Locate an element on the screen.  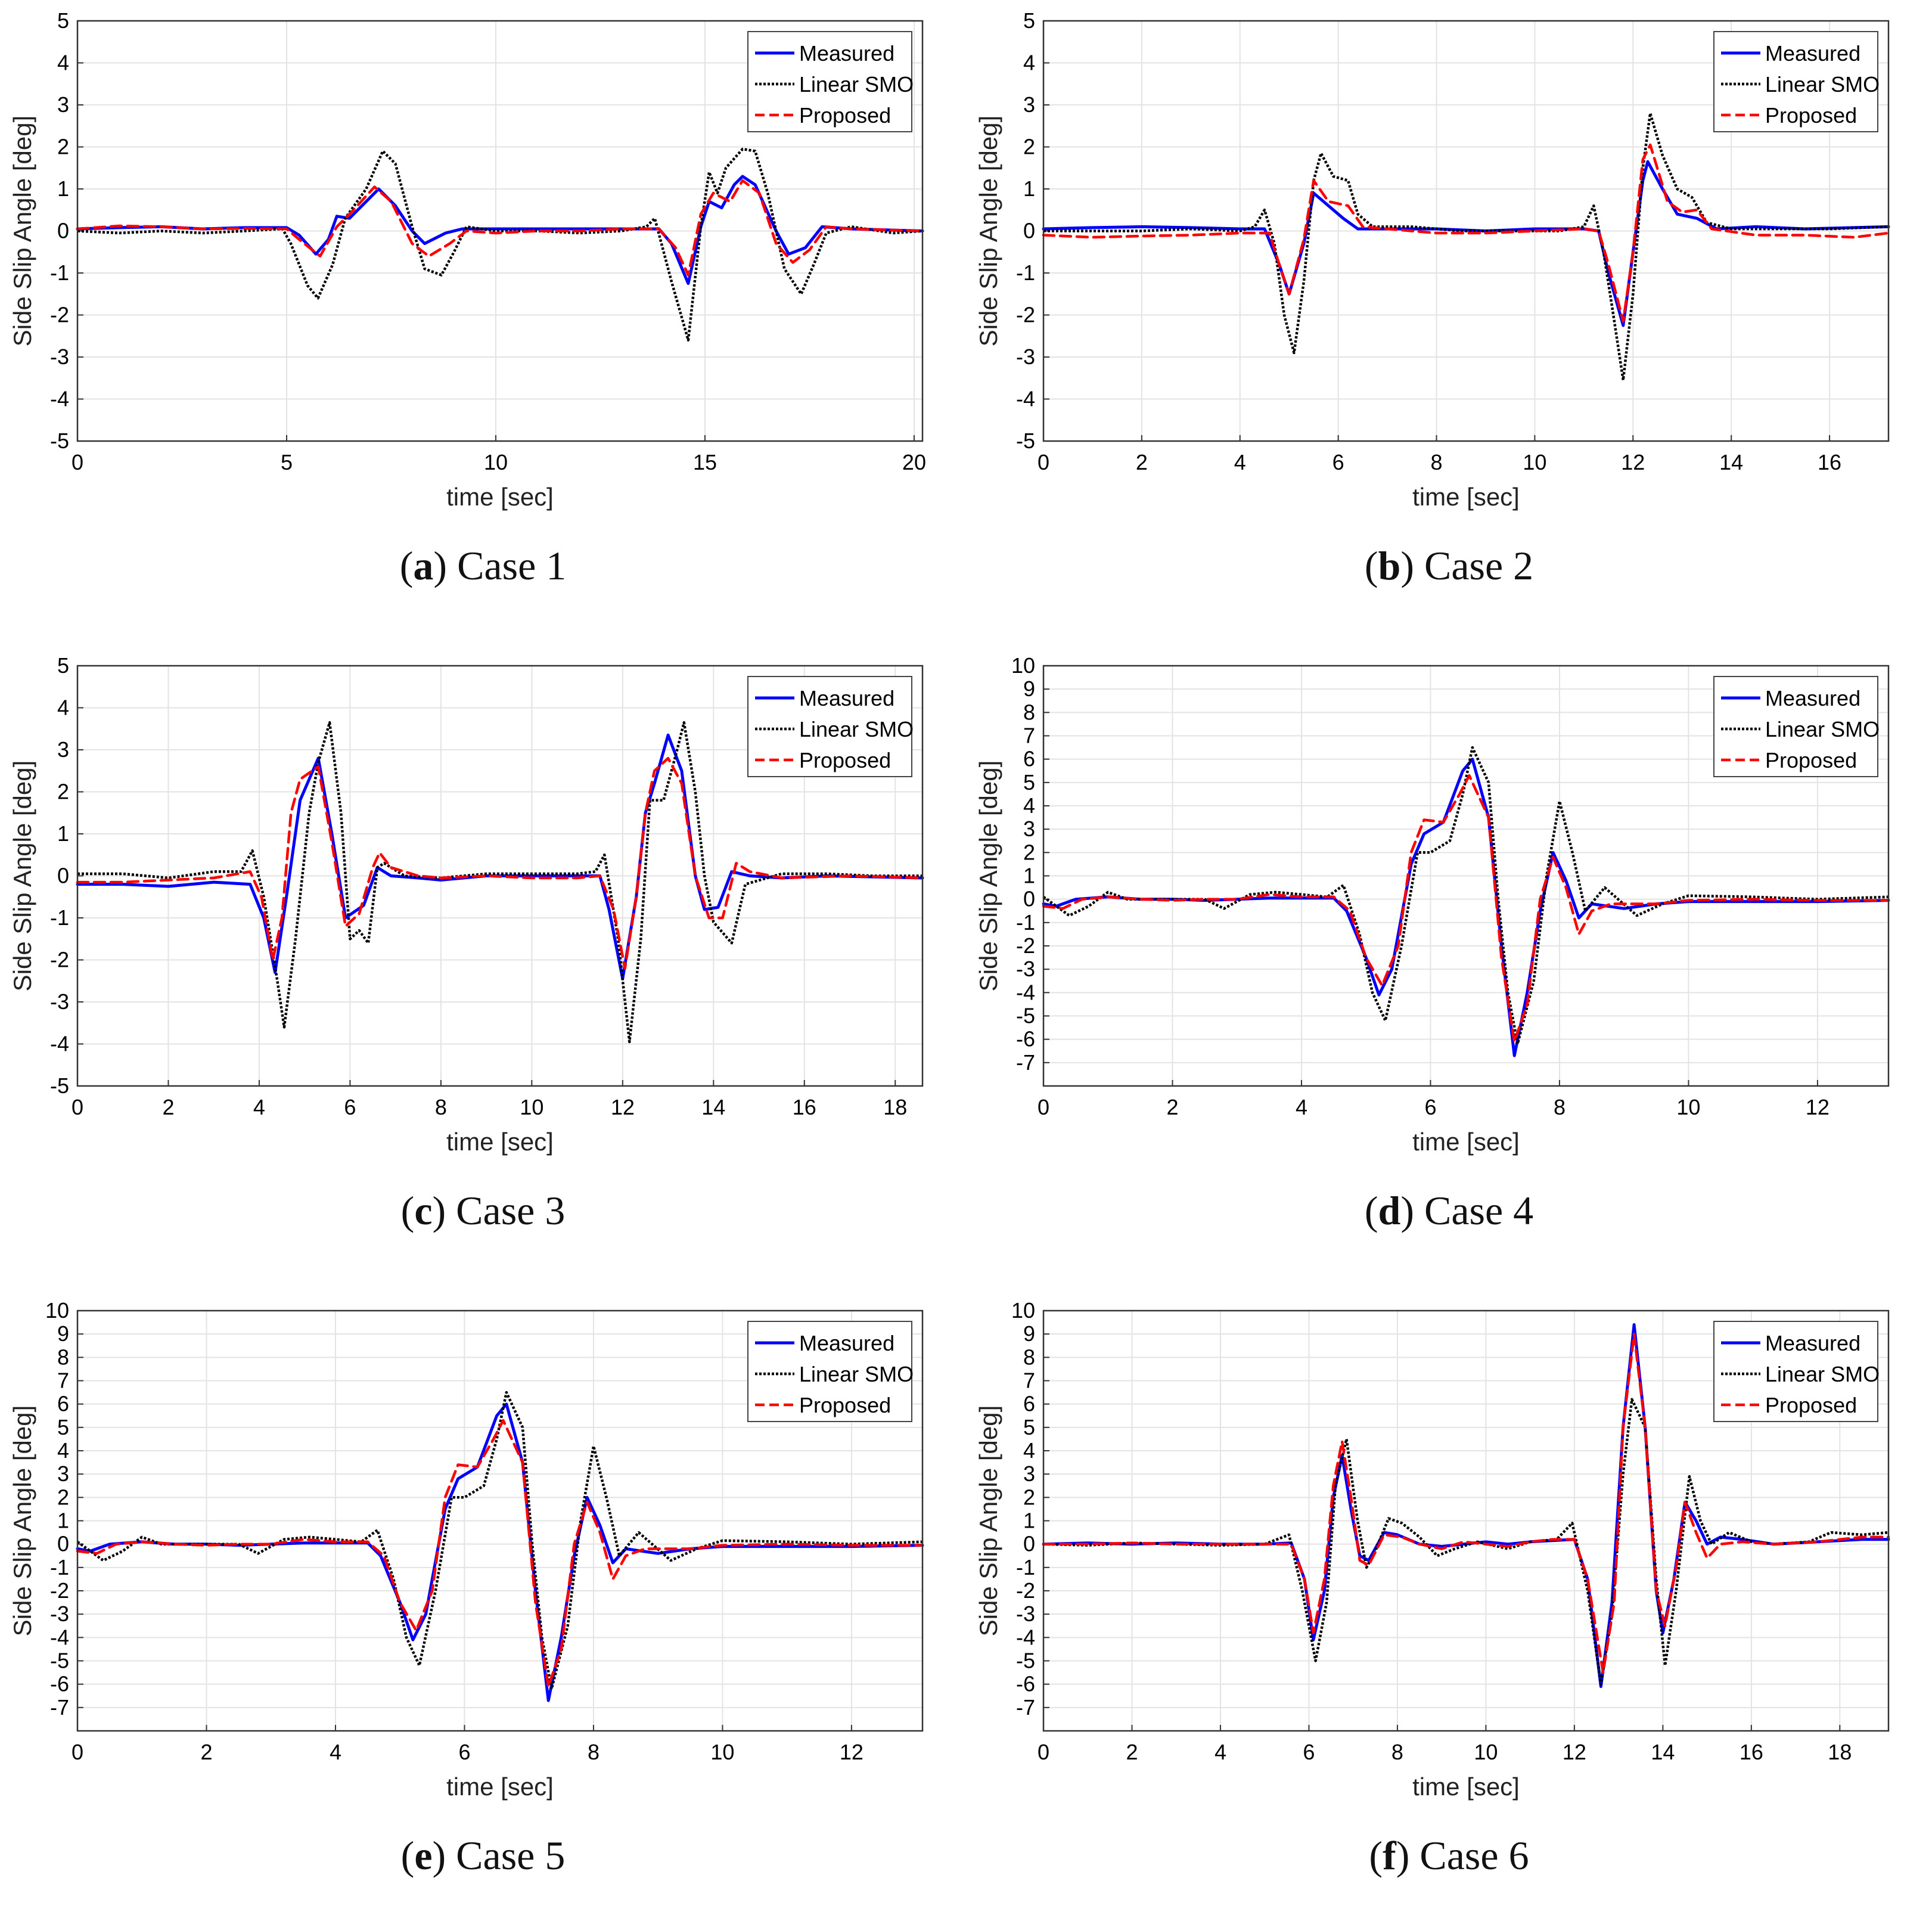
y-tick-label: -6 is located at coordinates (1025, 1684).